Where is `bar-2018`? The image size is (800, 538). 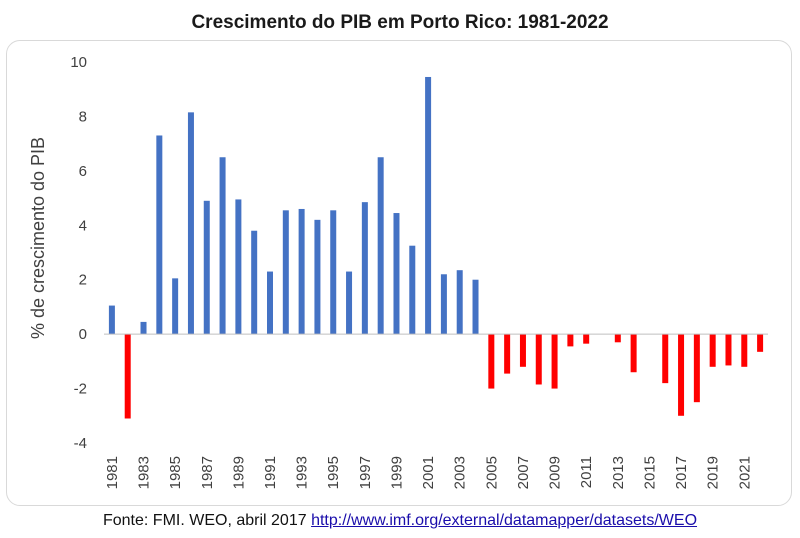
bar-2018 is located at coordinates (696, 368).